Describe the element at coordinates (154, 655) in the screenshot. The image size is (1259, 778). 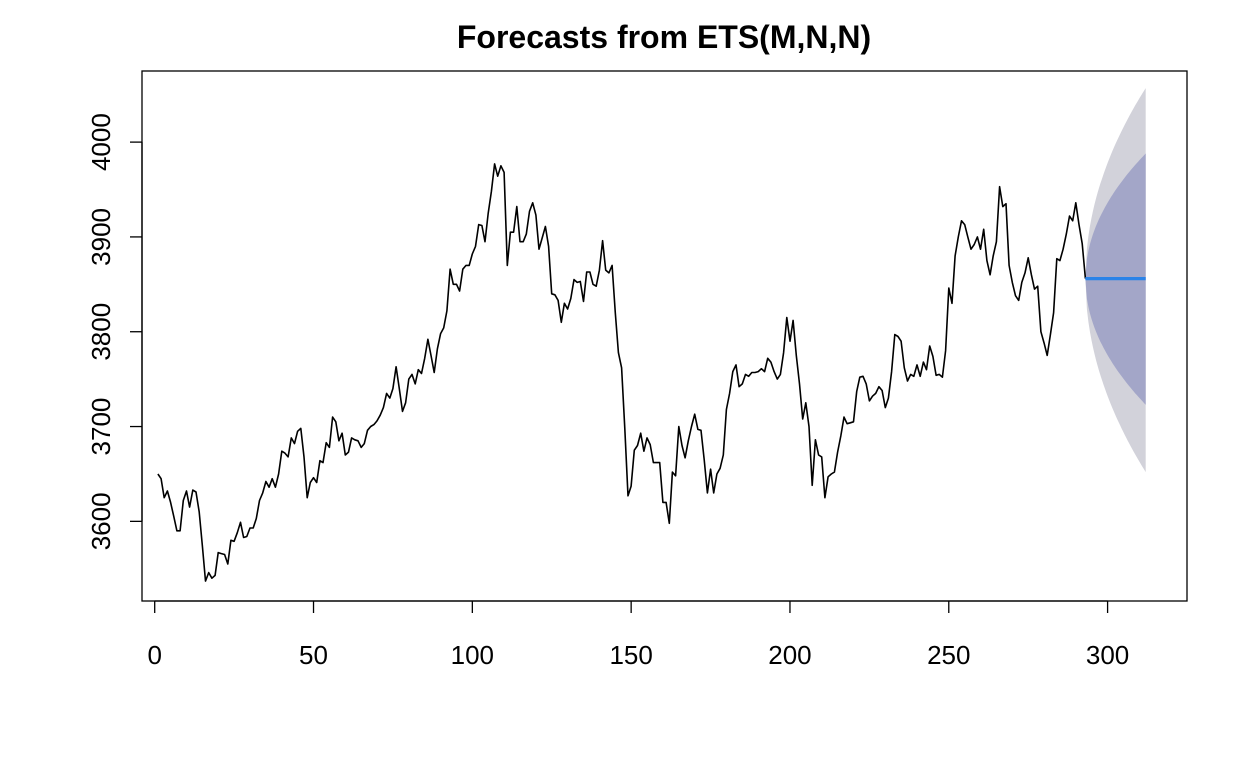
I see `x-tick-label: 0` at that location.